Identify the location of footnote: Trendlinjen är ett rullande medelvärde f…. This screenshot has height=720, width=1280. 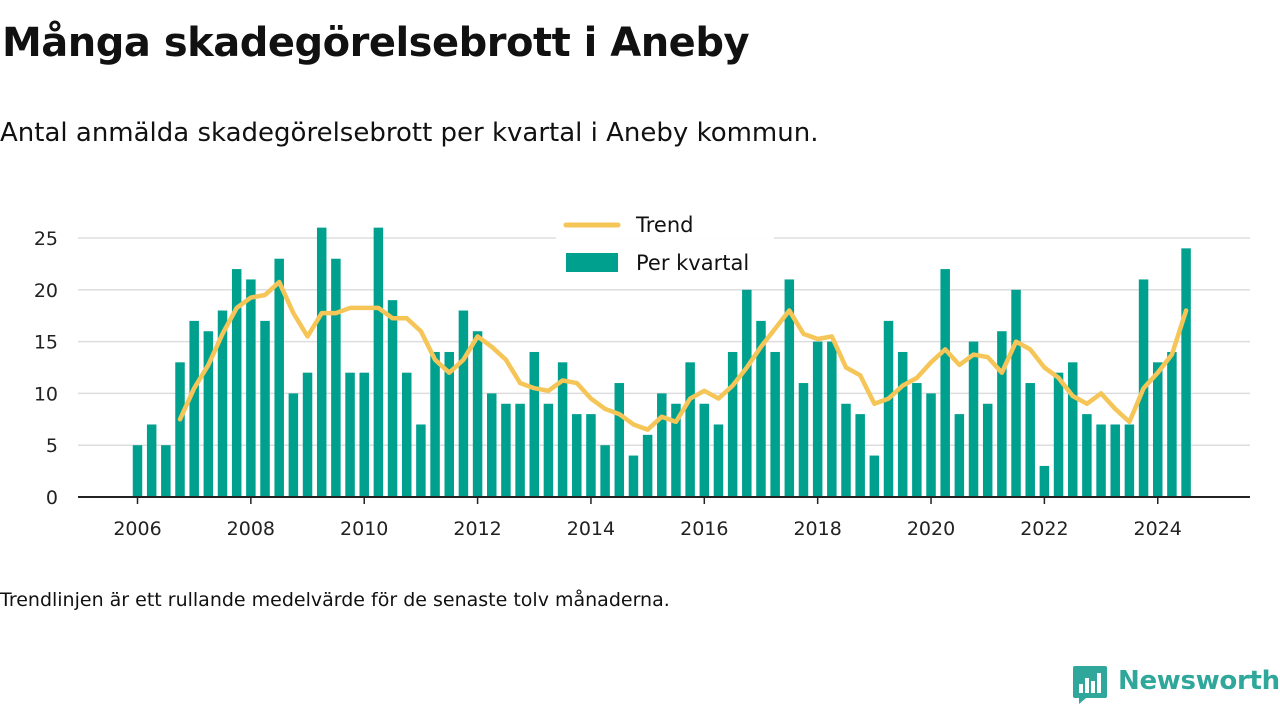
(335, 600).